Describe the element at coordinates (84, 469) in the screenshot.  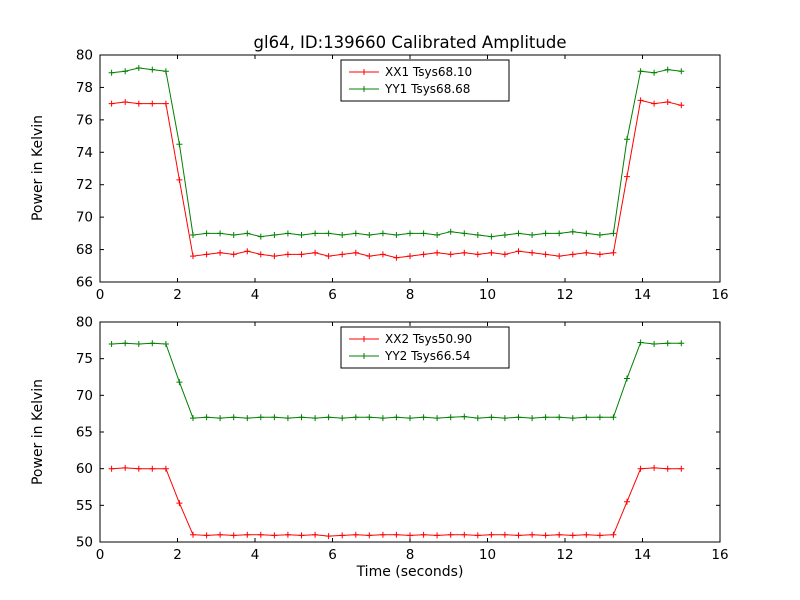
I see `y-tick-label: 60` at that location.